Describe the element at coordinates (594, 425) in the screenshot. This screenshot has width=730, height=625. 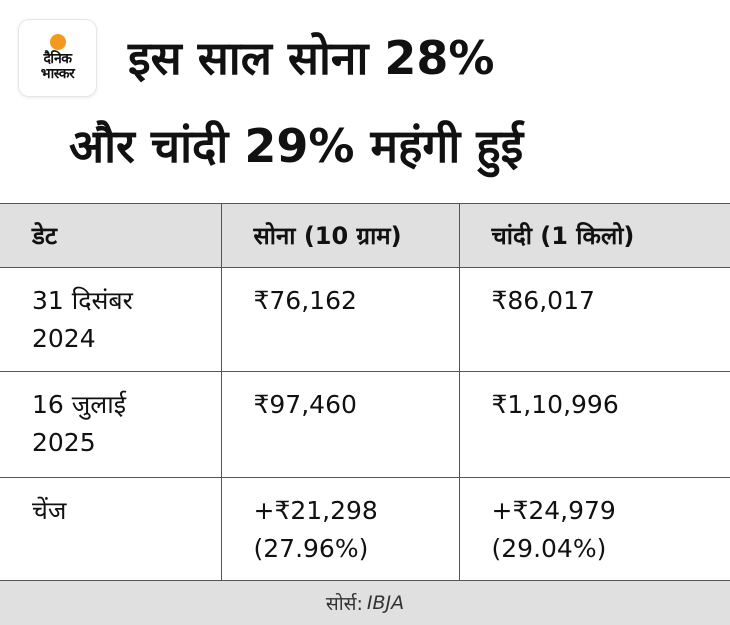
I see `cell-silver: ₹1,10,996` at that location.